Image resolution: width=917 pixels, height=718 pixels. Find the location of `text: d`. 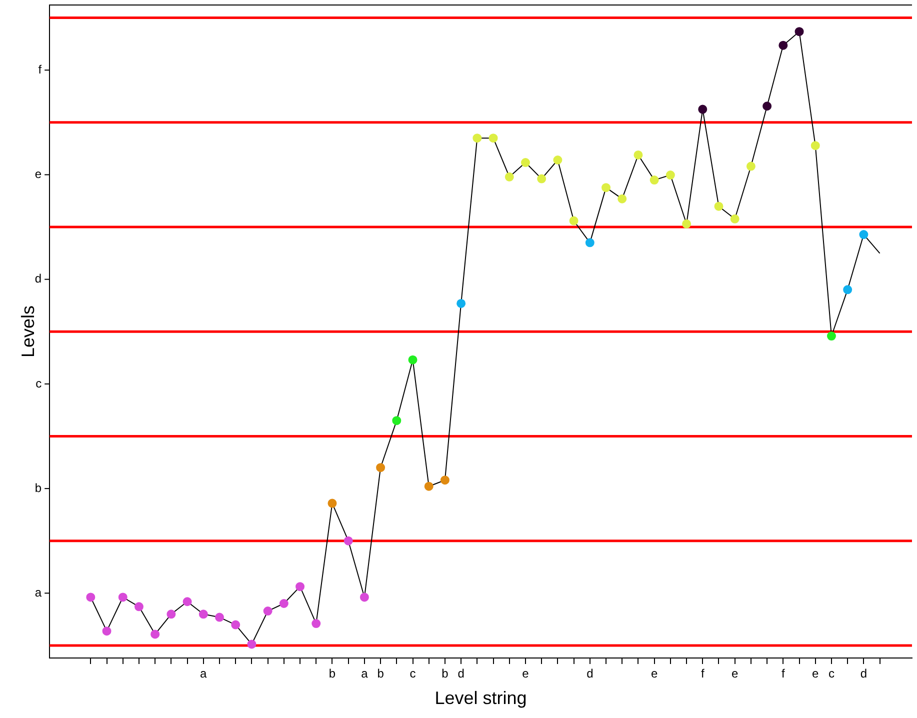

text: d is located at coordinates (38, 279).